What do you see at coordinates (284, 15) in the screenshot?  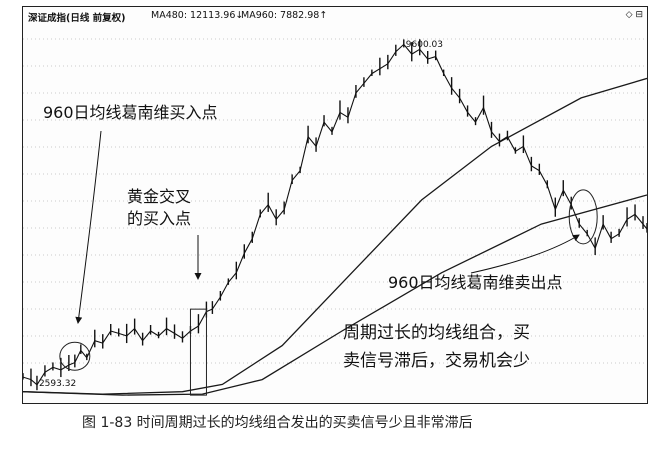 I see `ma960-readout: MA960: 7882.98↑` at bounding box center [284, 15].